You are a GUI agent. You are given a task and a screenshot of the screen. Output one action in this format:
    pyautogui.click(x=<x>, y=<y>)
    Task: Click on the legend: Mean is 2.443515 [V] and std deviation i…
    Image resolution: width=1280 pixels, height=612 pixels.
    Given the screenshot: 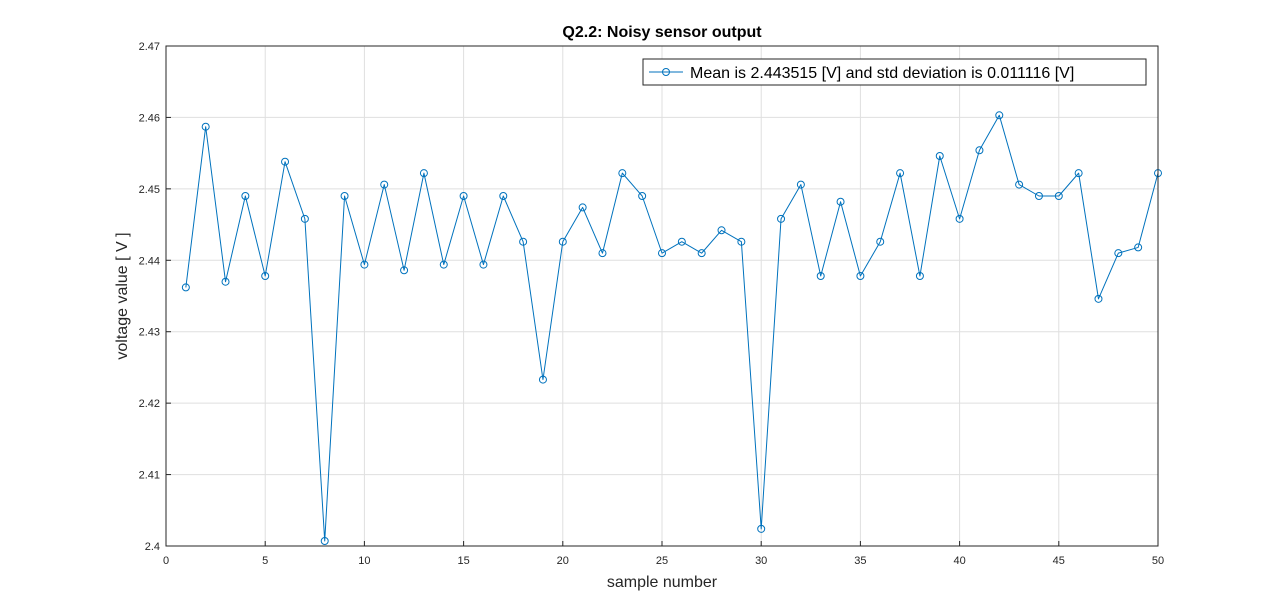 What is the action you would take?
    pyautogui.click(x=894, y=72)
    